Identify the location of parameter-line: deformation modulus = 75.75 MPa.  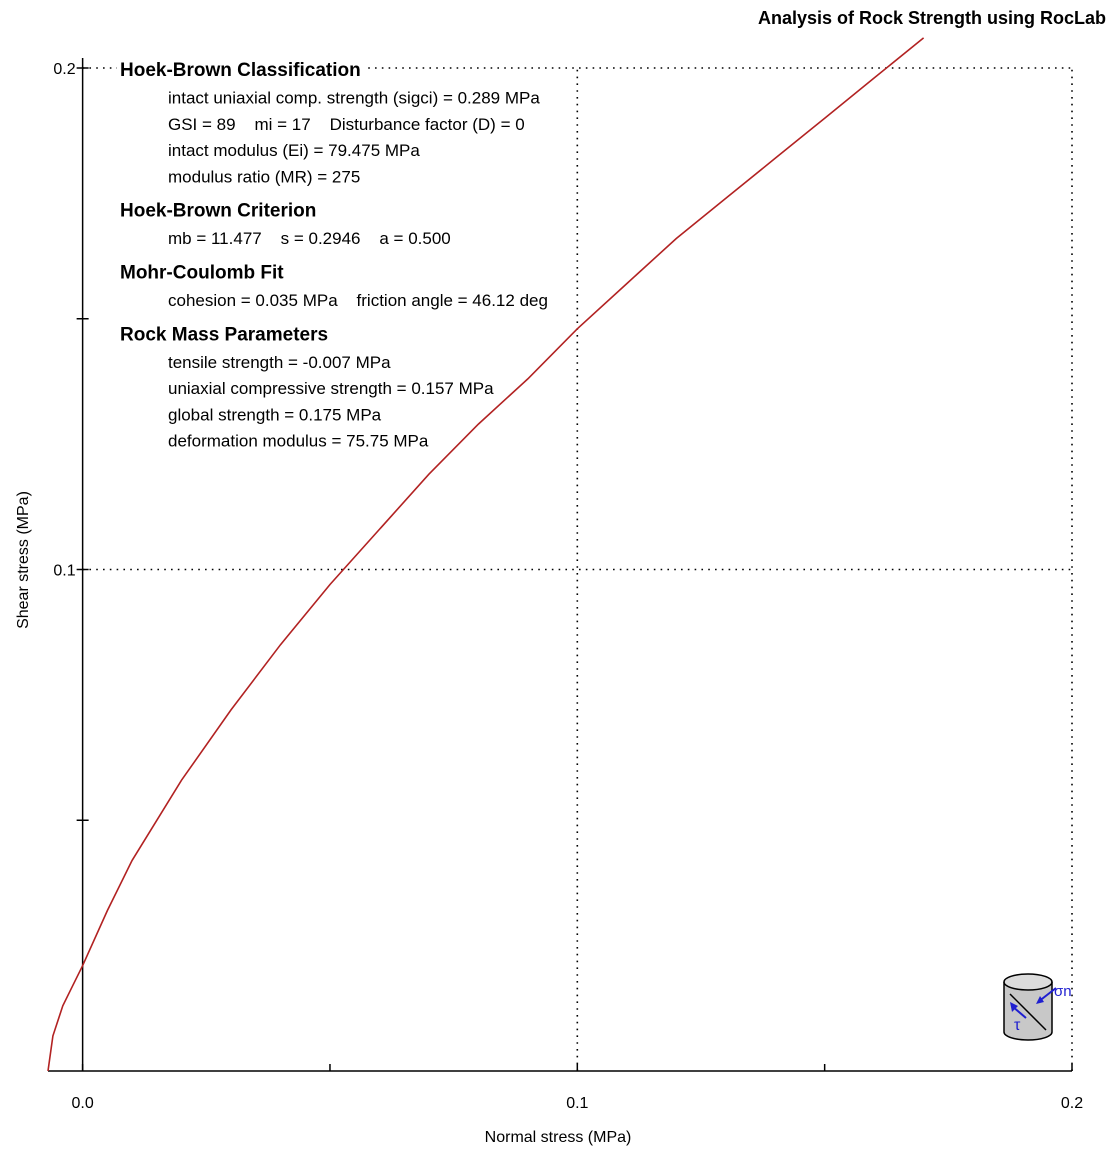
(298, 441).